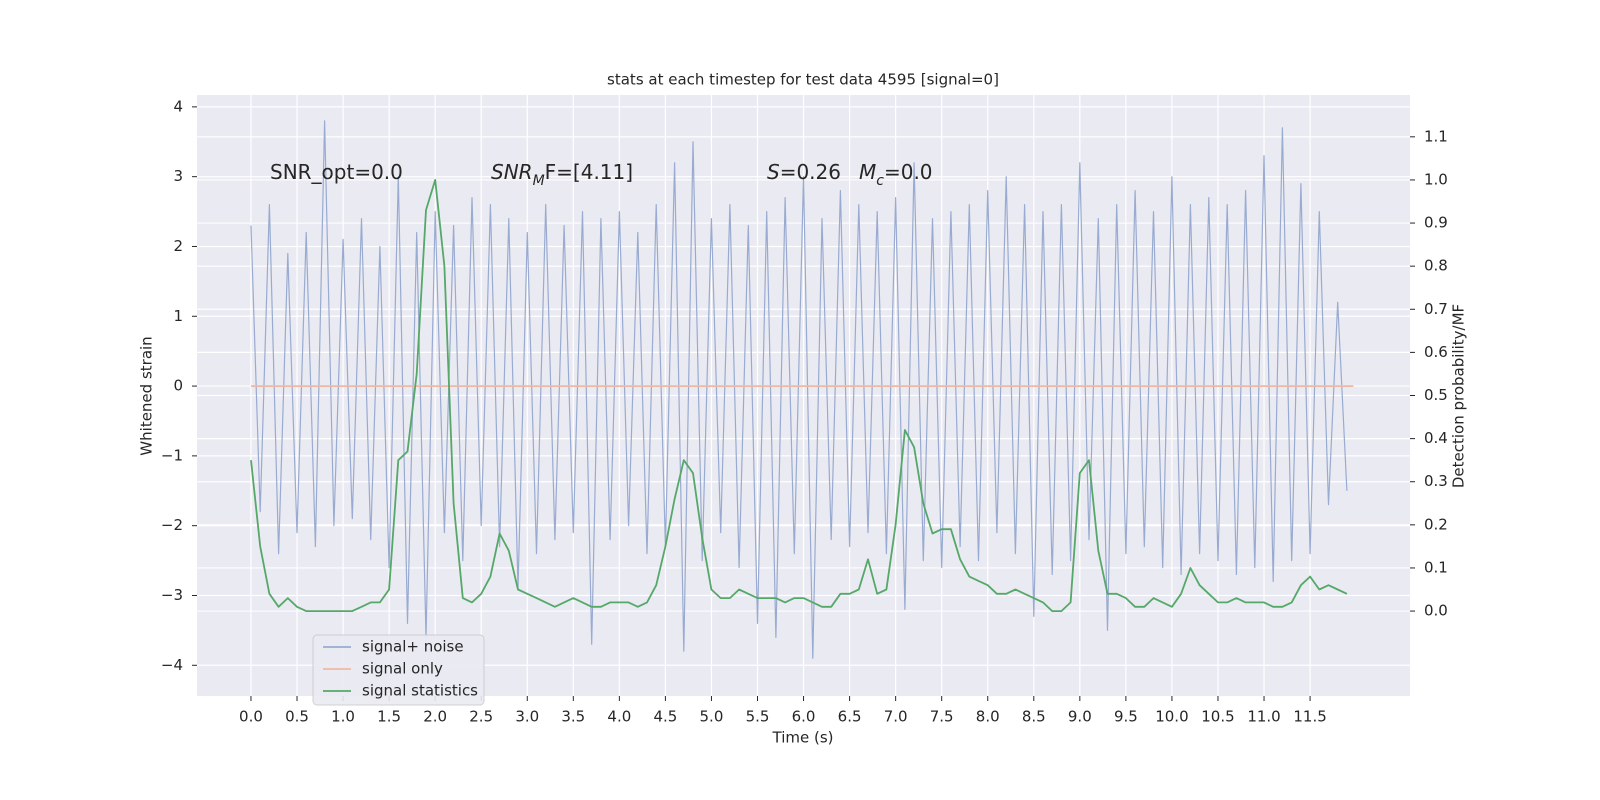  I want to click on legend-label: signal only, so click(402, 669).